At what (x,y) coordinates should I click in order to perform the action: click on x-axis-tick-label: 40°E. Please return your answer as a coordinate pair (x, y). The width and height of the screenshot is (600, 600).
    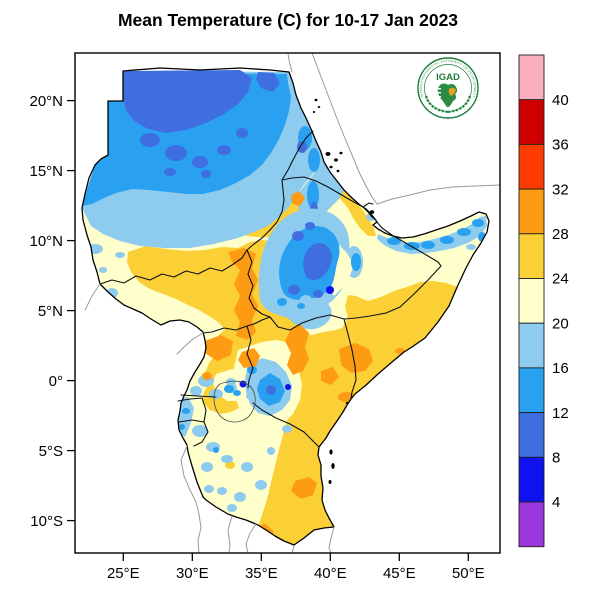
    Looking at the image, I should click on (330, 573).